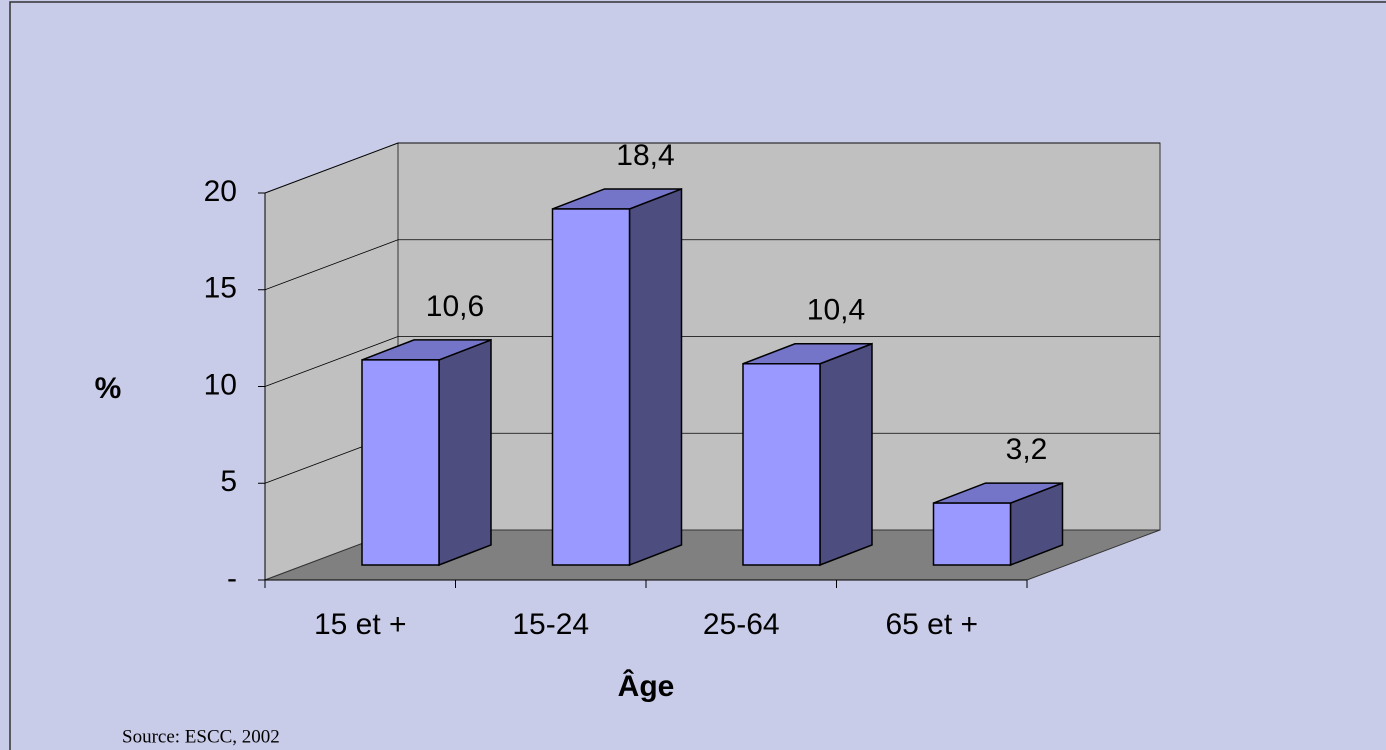 This screenshot has width=1386, height=750. Describe the element at coordinates (550, 624) in the screenshot. I see `x-tick-label: 15-24` at that location.